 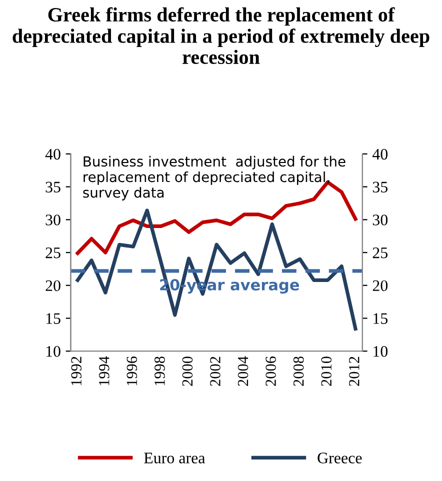 I want to click on x-tick-label: 2008, so click(x=298, y=371).